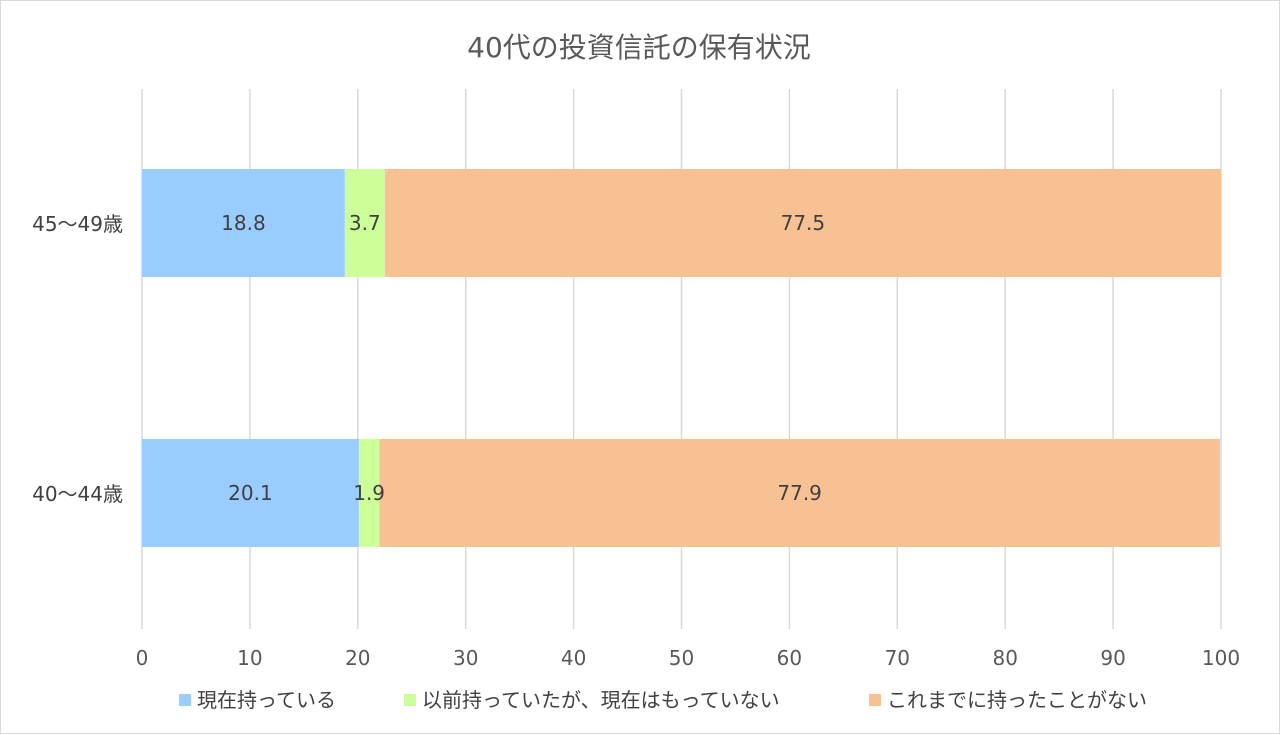 This screenshot has height=735, width=1280. Describe the element at coordinates (1017, 700) in the screenshot. I see `legend-label: これまでに持ったことがない` at that location.